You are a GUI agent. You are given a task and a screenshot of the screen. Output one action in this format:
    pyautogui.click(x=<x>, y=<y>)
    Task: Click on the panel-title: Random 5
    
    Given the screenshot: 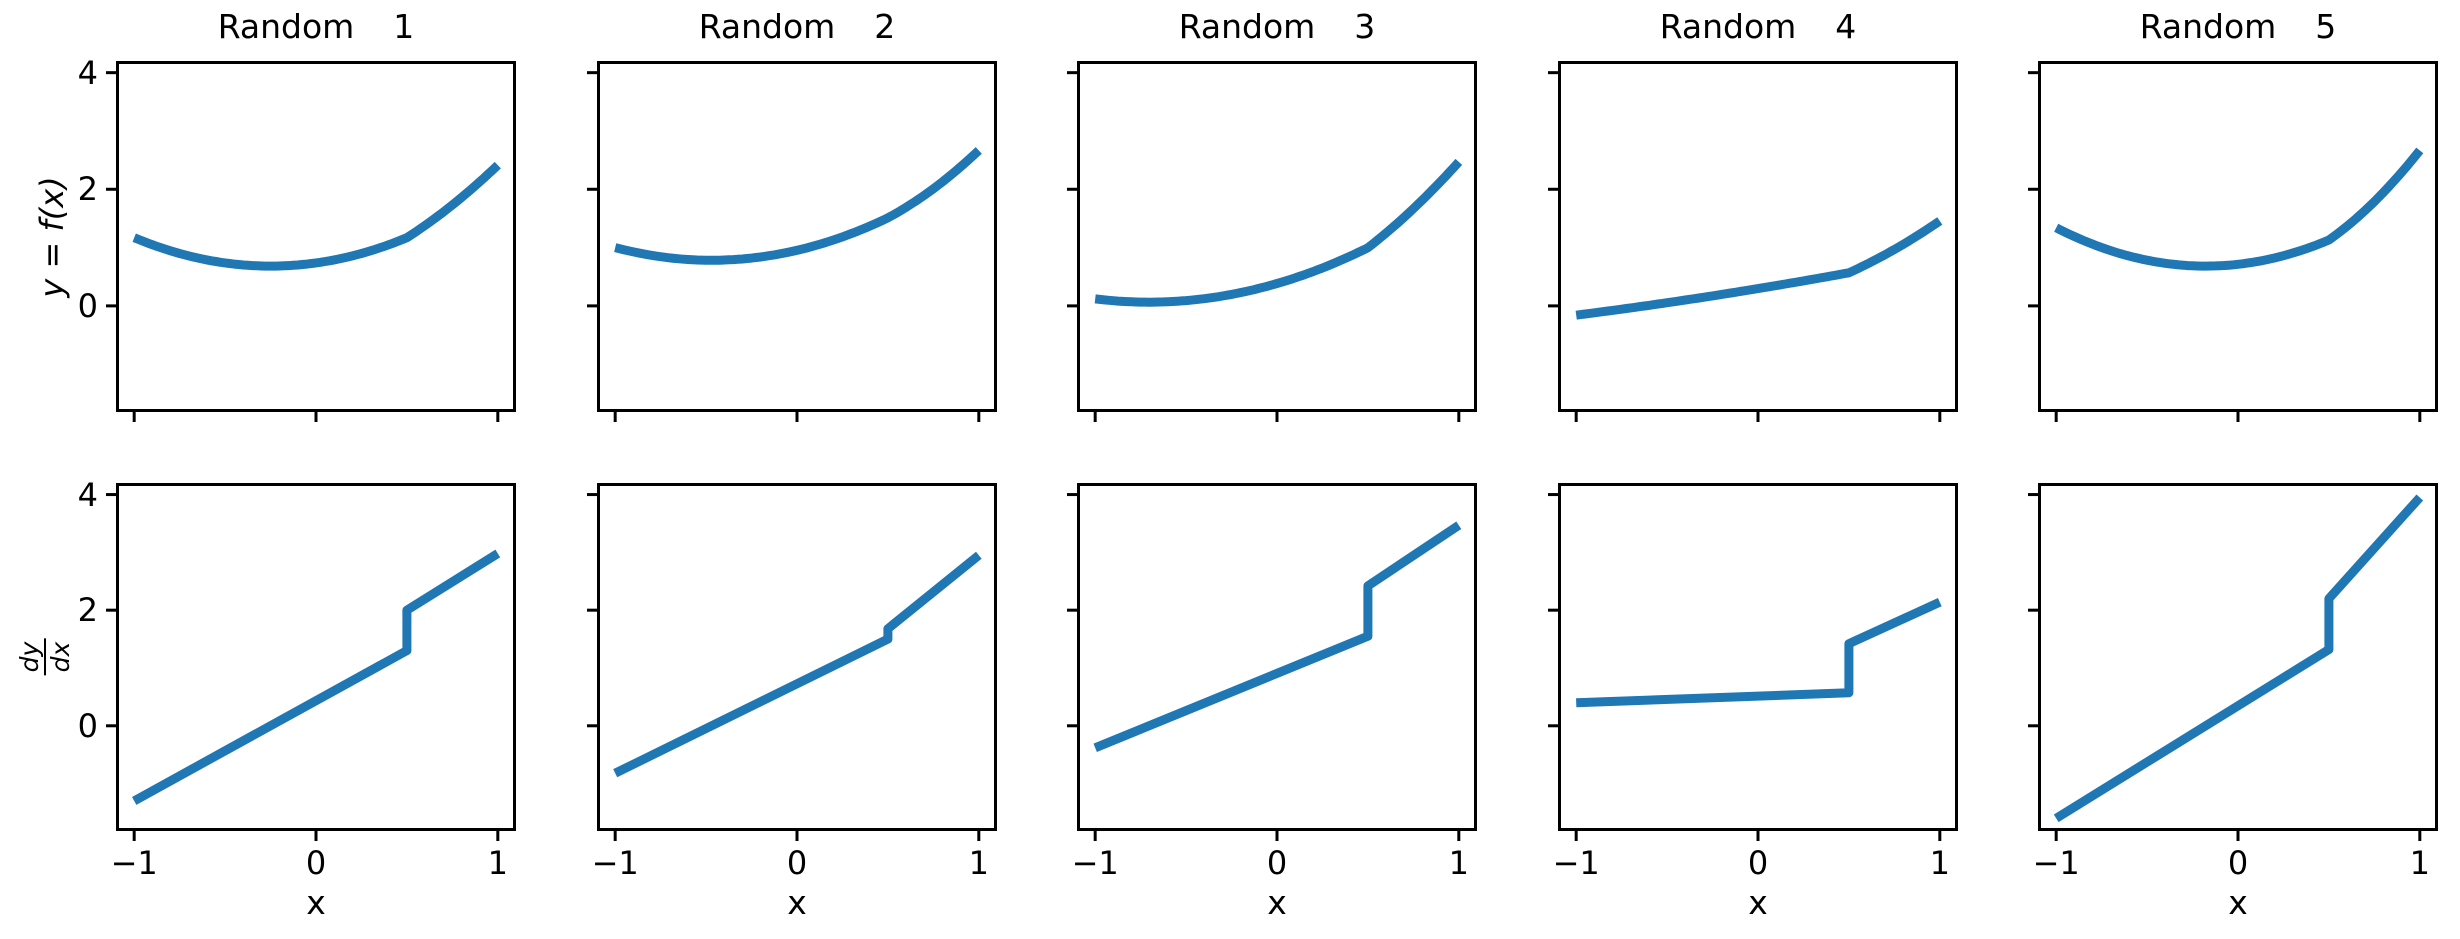 What is the action you would take?
    pyautogui.click(x=2238, y=26)
    